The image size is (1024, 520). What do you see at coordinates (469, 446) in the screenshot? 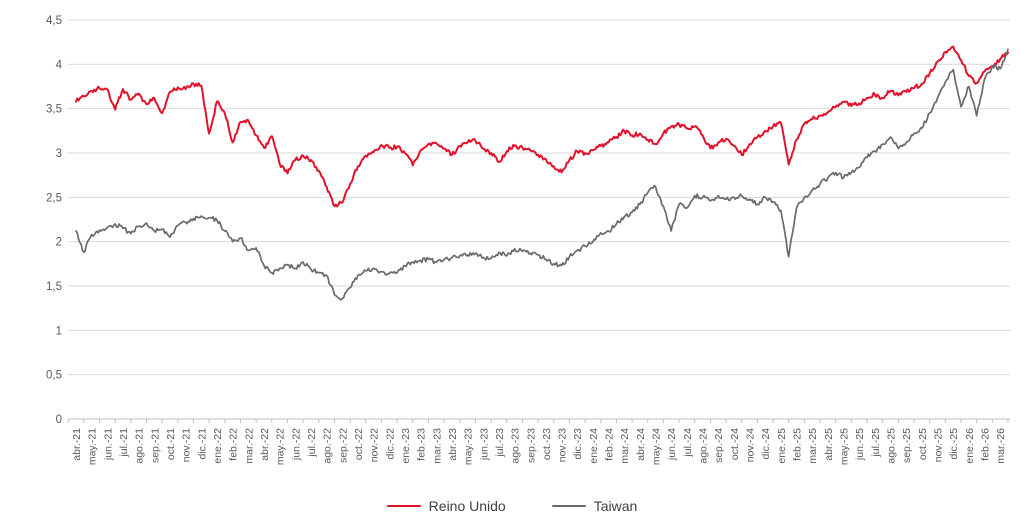
I see `x-tick-label: may.-23` at bounding box center [469, 446].